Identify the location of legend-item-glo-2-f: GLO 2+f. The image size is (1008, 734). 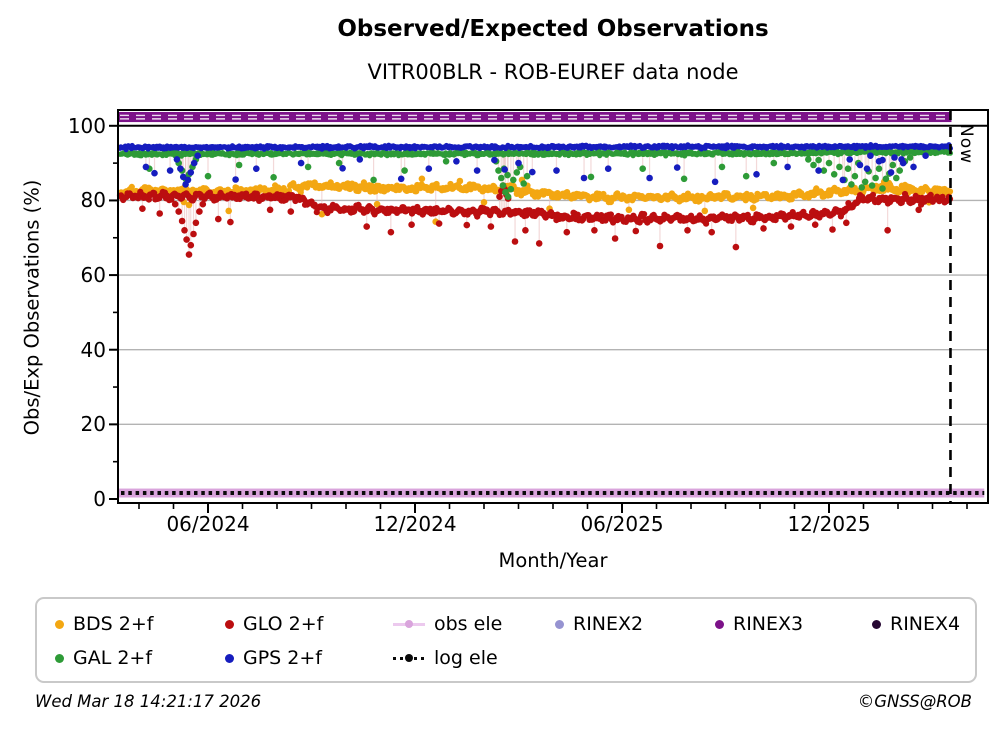
(309, 624).